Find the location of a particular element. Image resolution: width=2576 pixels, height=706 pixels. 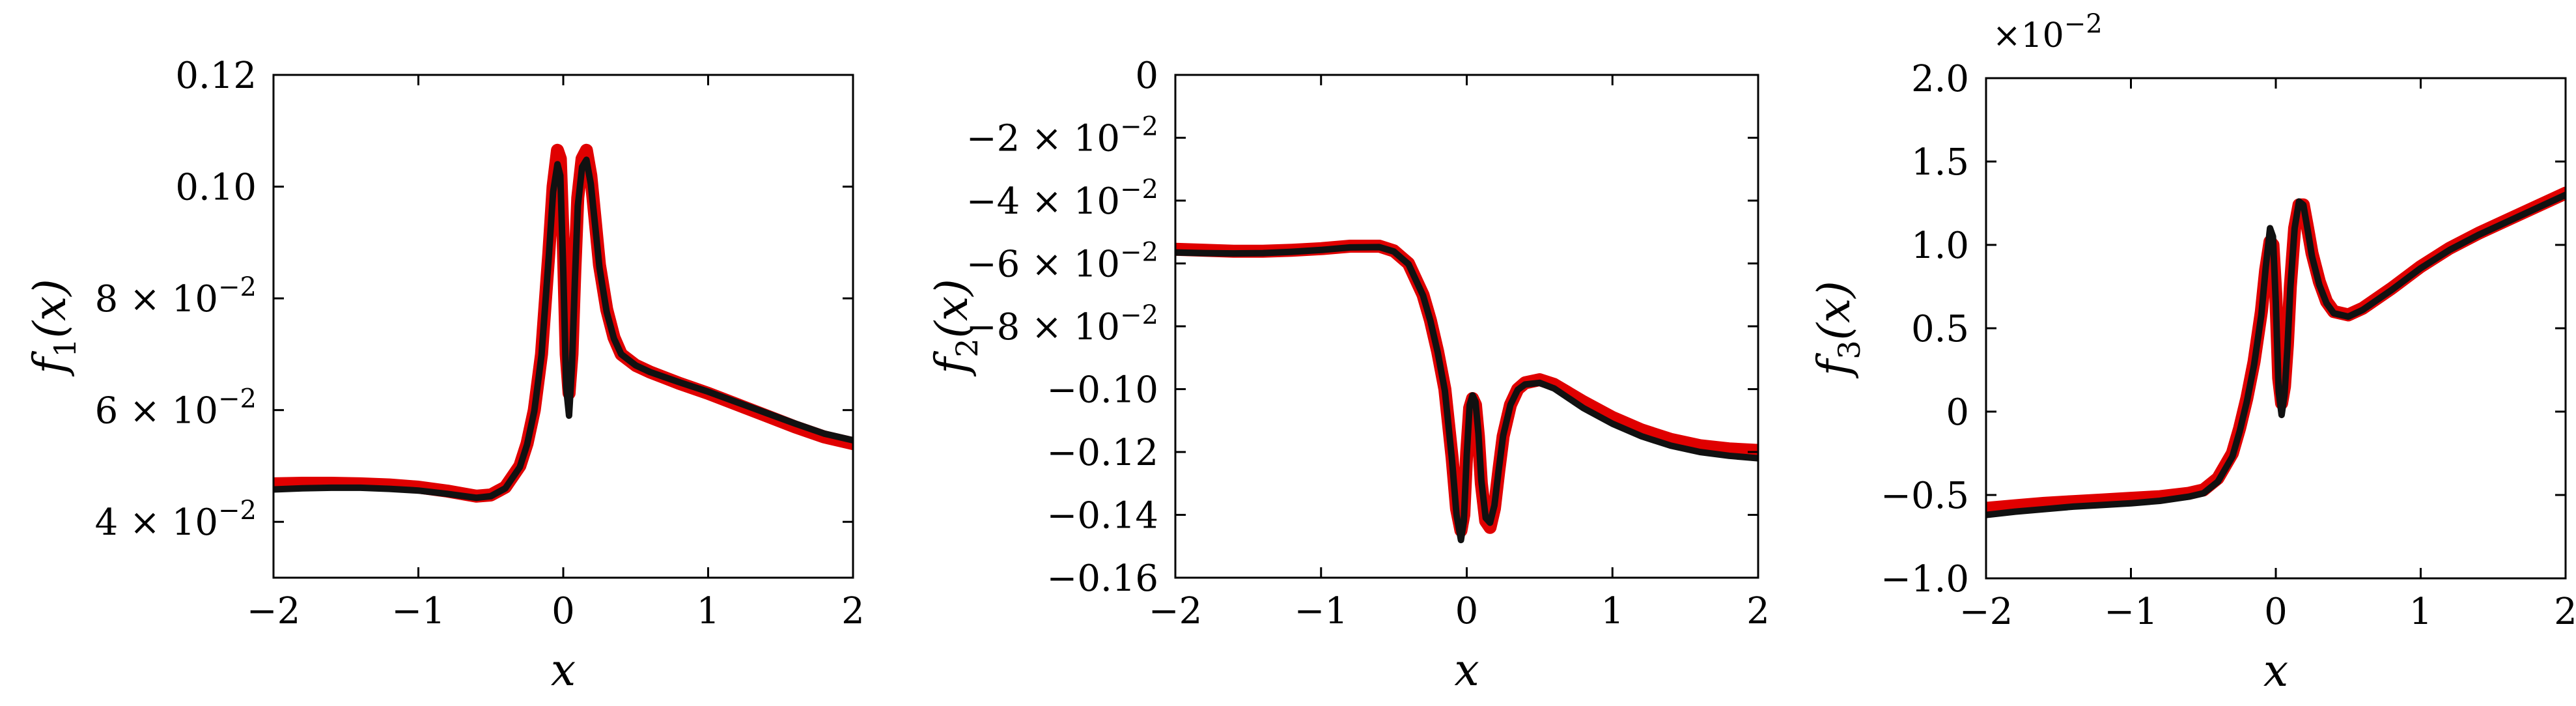

y-tick-label: −4 × 10⁻² is located at coordinates (1062, 199).